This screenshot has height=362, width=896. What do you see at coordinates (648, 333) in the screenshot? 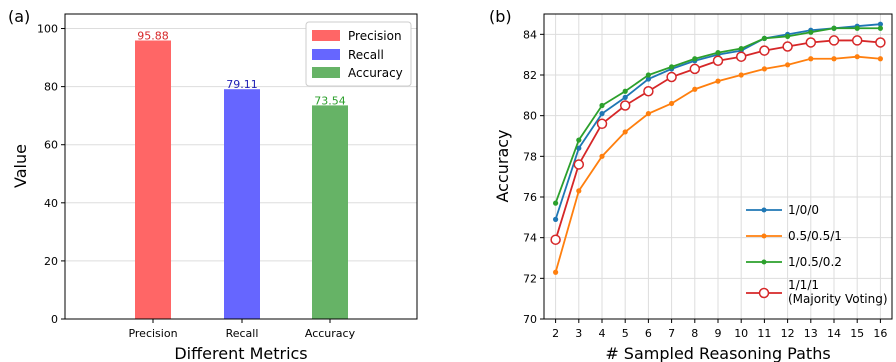
I see `x-tick-label: 6` at bounding box center [648, 333].